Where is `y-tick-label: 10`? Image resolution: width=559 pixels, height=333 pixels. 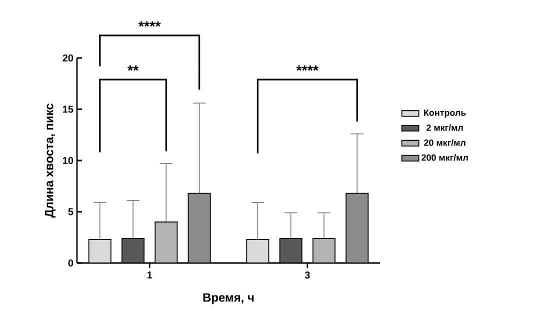
y-tick-label: 10 is located at coordinates (68, 160).